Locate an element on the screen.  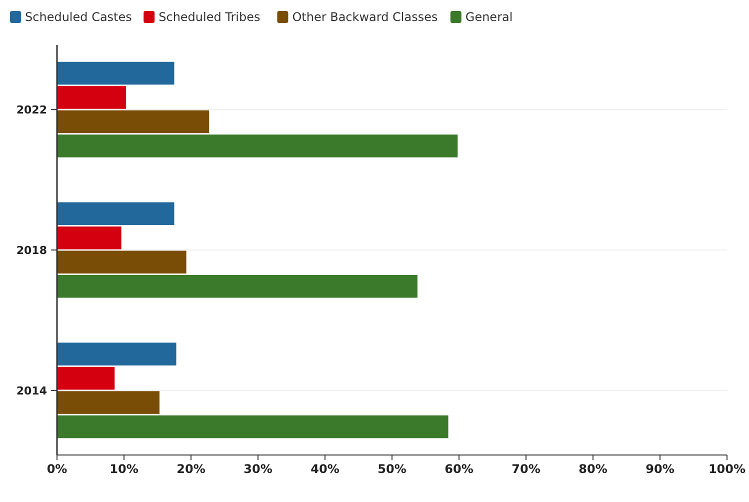
x-tick-label: 70% is located at coordinates (526, 469).